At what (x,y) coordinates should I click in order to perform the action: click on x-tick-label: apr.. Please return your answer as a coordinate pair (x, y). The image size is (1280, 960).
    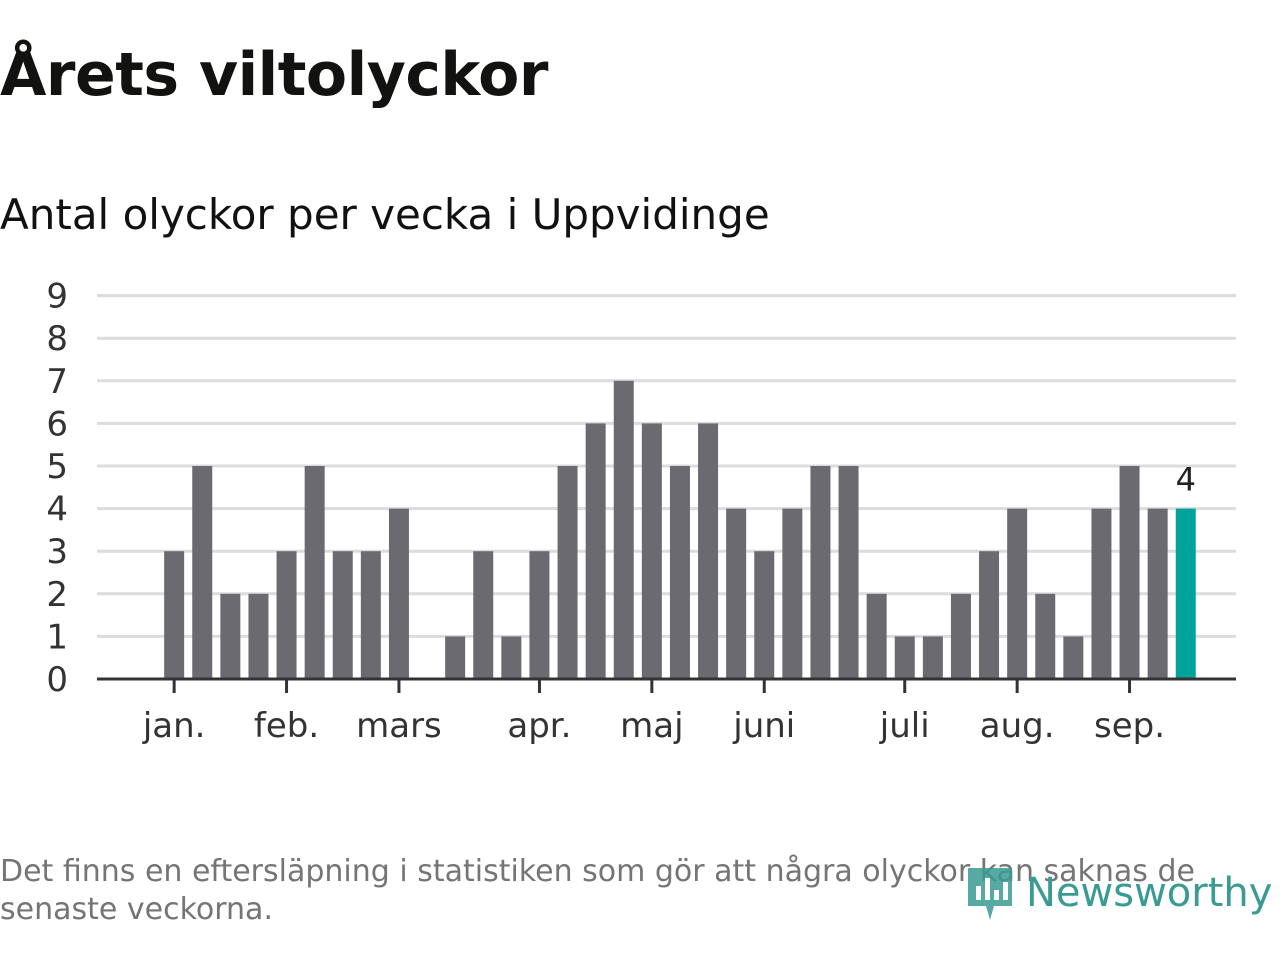
    Looking at the image, I should click on (539, 726).